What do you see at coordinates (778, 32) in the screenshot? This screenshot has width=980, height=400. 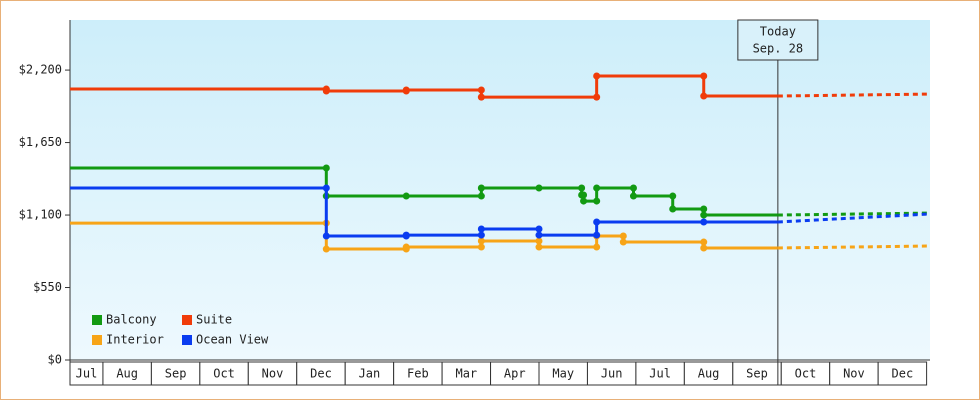 I see `today-label: Today` at bounding box center [778, 32].